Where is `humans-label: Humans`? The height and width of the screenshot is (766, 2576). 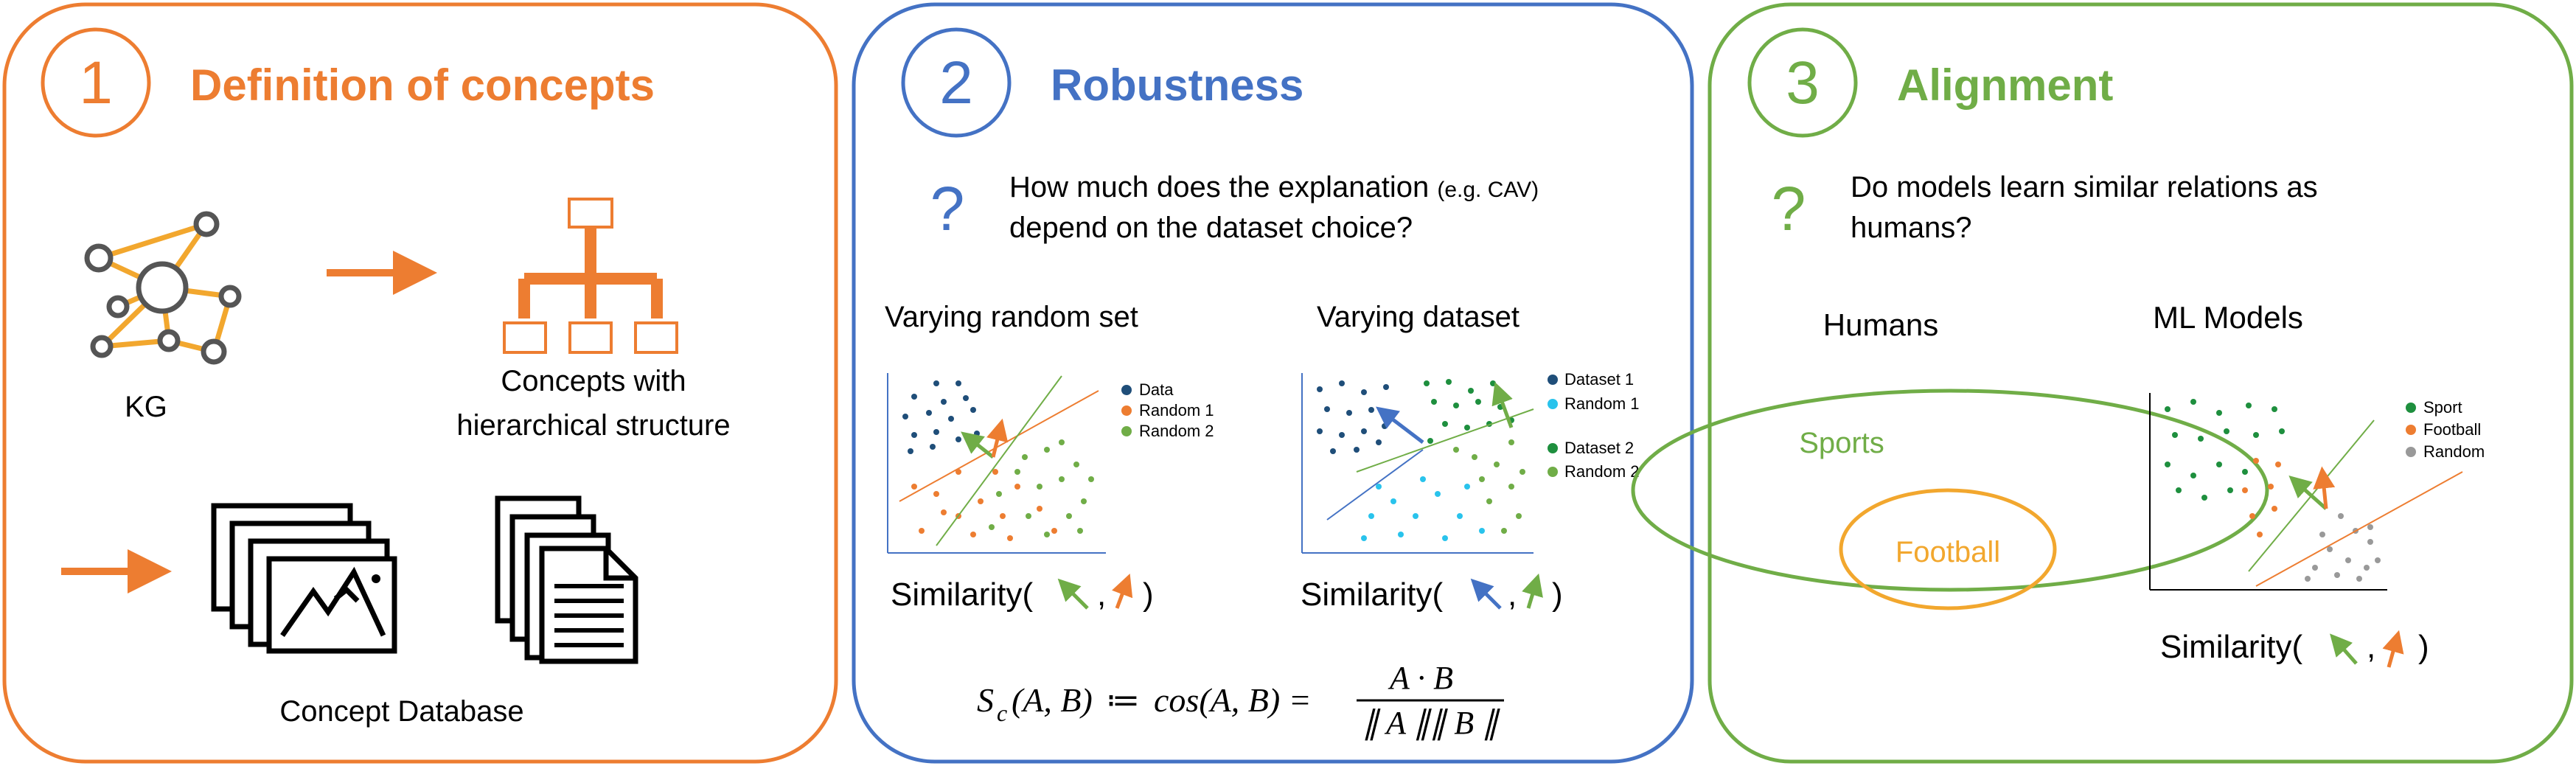
humans-label: Humans is located at coordinates (1881, 324).